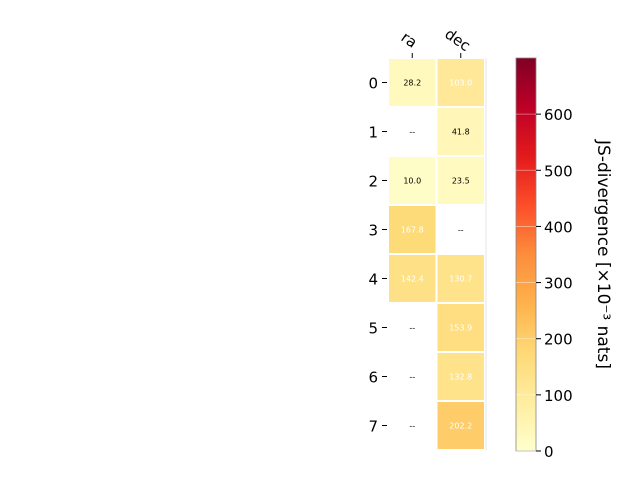 This screenshot has width=640, height=480. What do you see at coordinates (558, 340) in the screenshot?
I see `colorbar-tick-label: 200` at bounding box center [558, 340].